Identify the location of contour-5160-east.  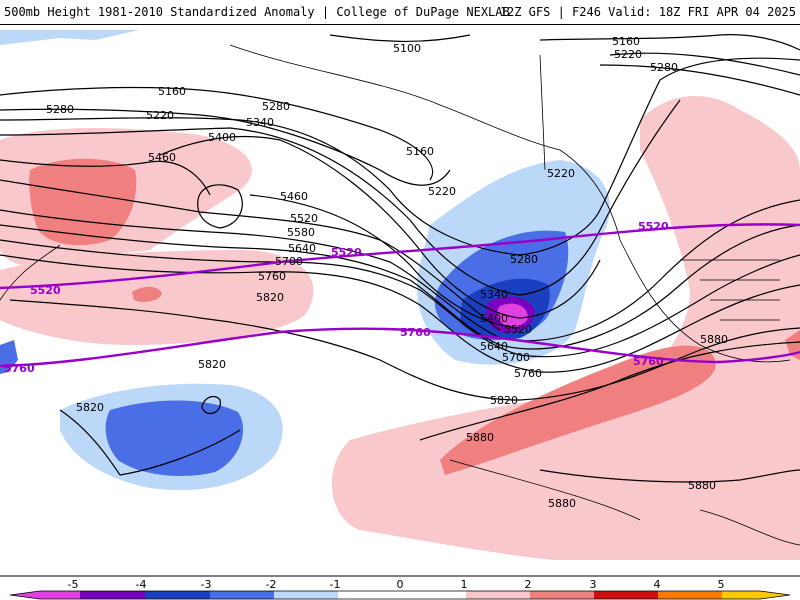
(669, 42).